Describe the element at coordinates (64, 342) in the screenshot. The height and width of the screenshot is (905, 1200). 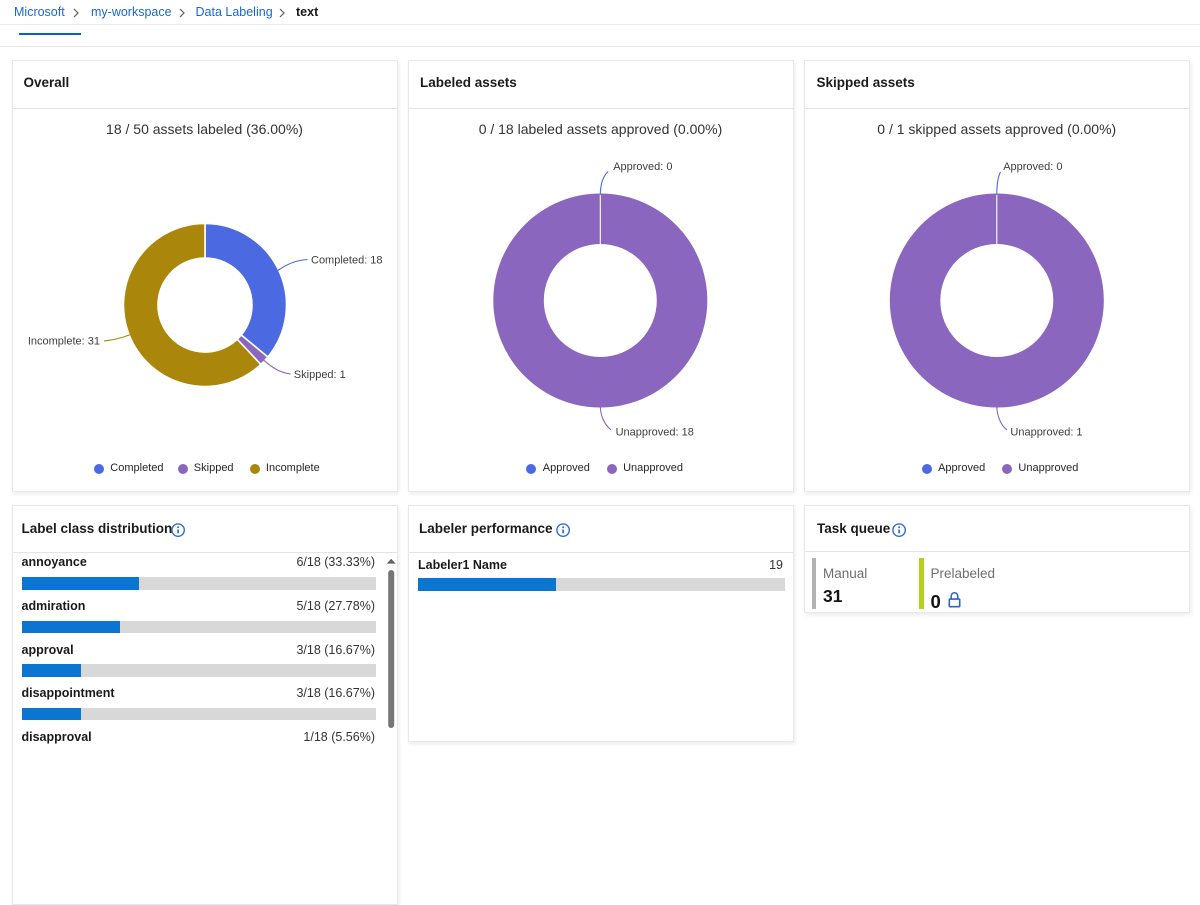
I see `svg-text: Incomplete: 31` at that location.